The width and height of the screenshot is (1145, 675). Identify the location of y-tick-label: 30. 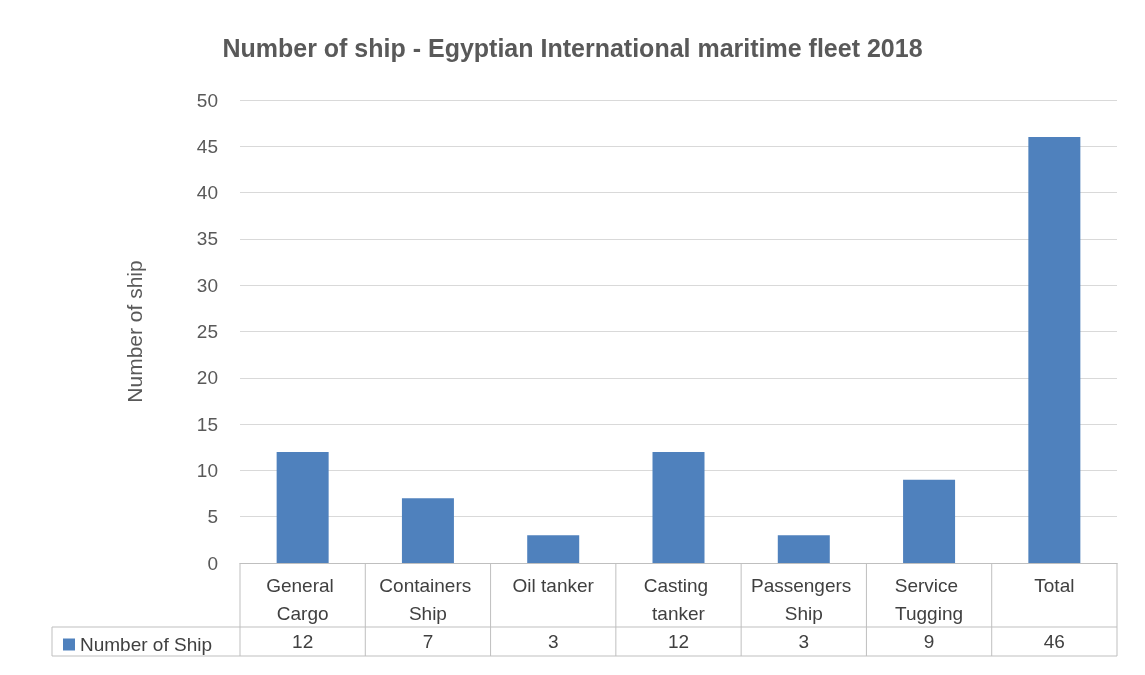
(207, 285).